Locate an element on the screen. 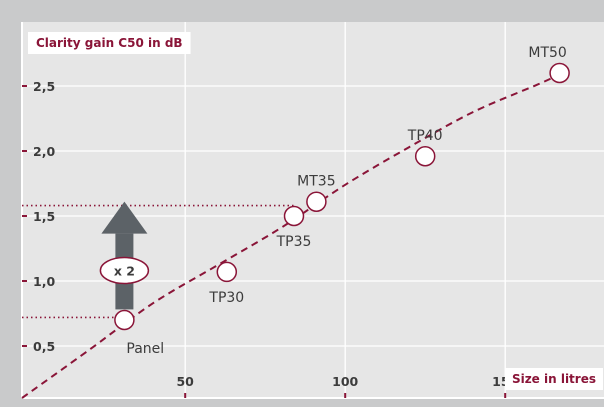  x-axis-label: Size in litres is located at coordinates (554, 379).